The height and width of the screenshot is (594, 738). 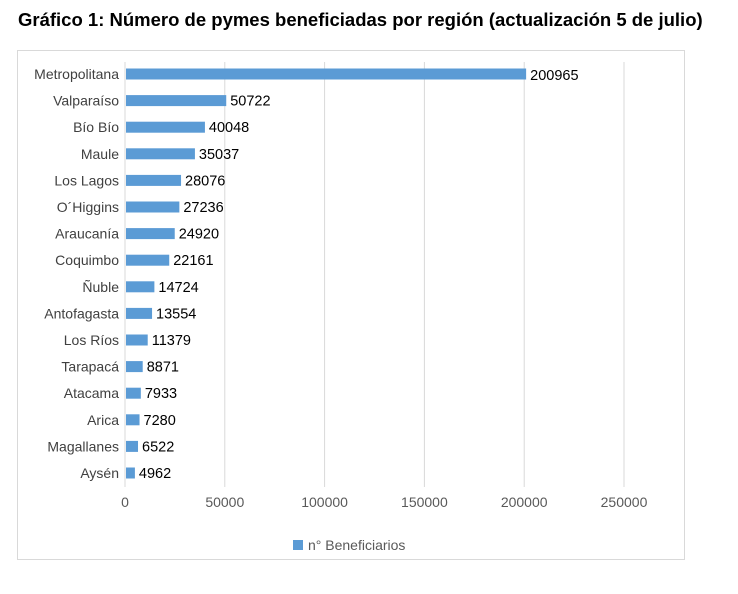 What do you see at coordinates (86, 180) in the screenshot?
I see `category-label: Los Lagos` at bounding box center [86, 180].